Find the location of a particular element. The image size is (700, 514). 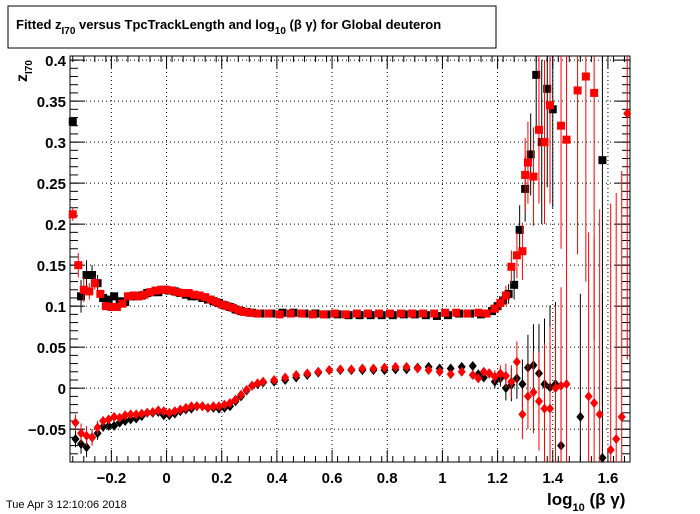

x-tick-label: 0.6 is located at coordinates (332, 478).